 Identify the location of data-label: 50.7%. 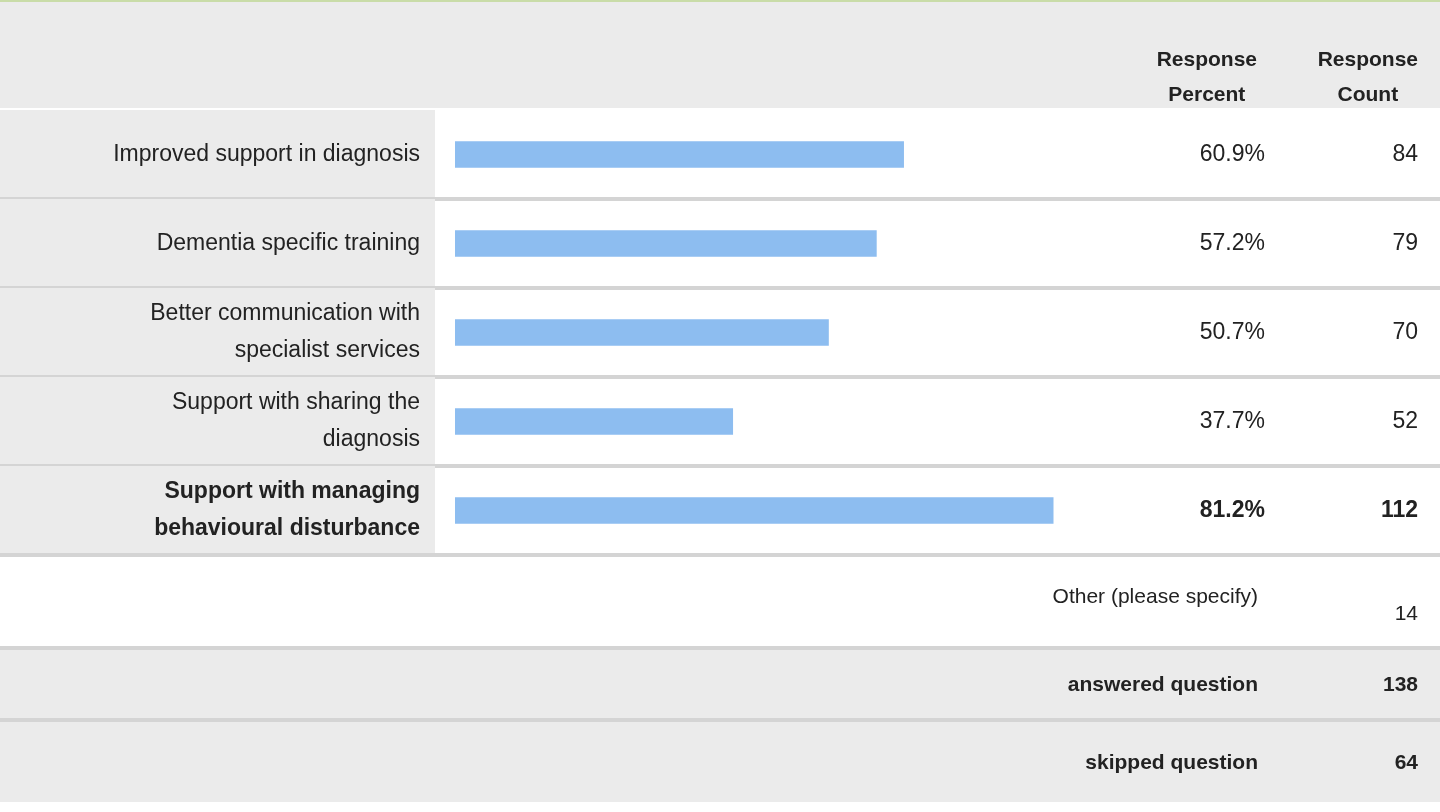
(1232, 330).